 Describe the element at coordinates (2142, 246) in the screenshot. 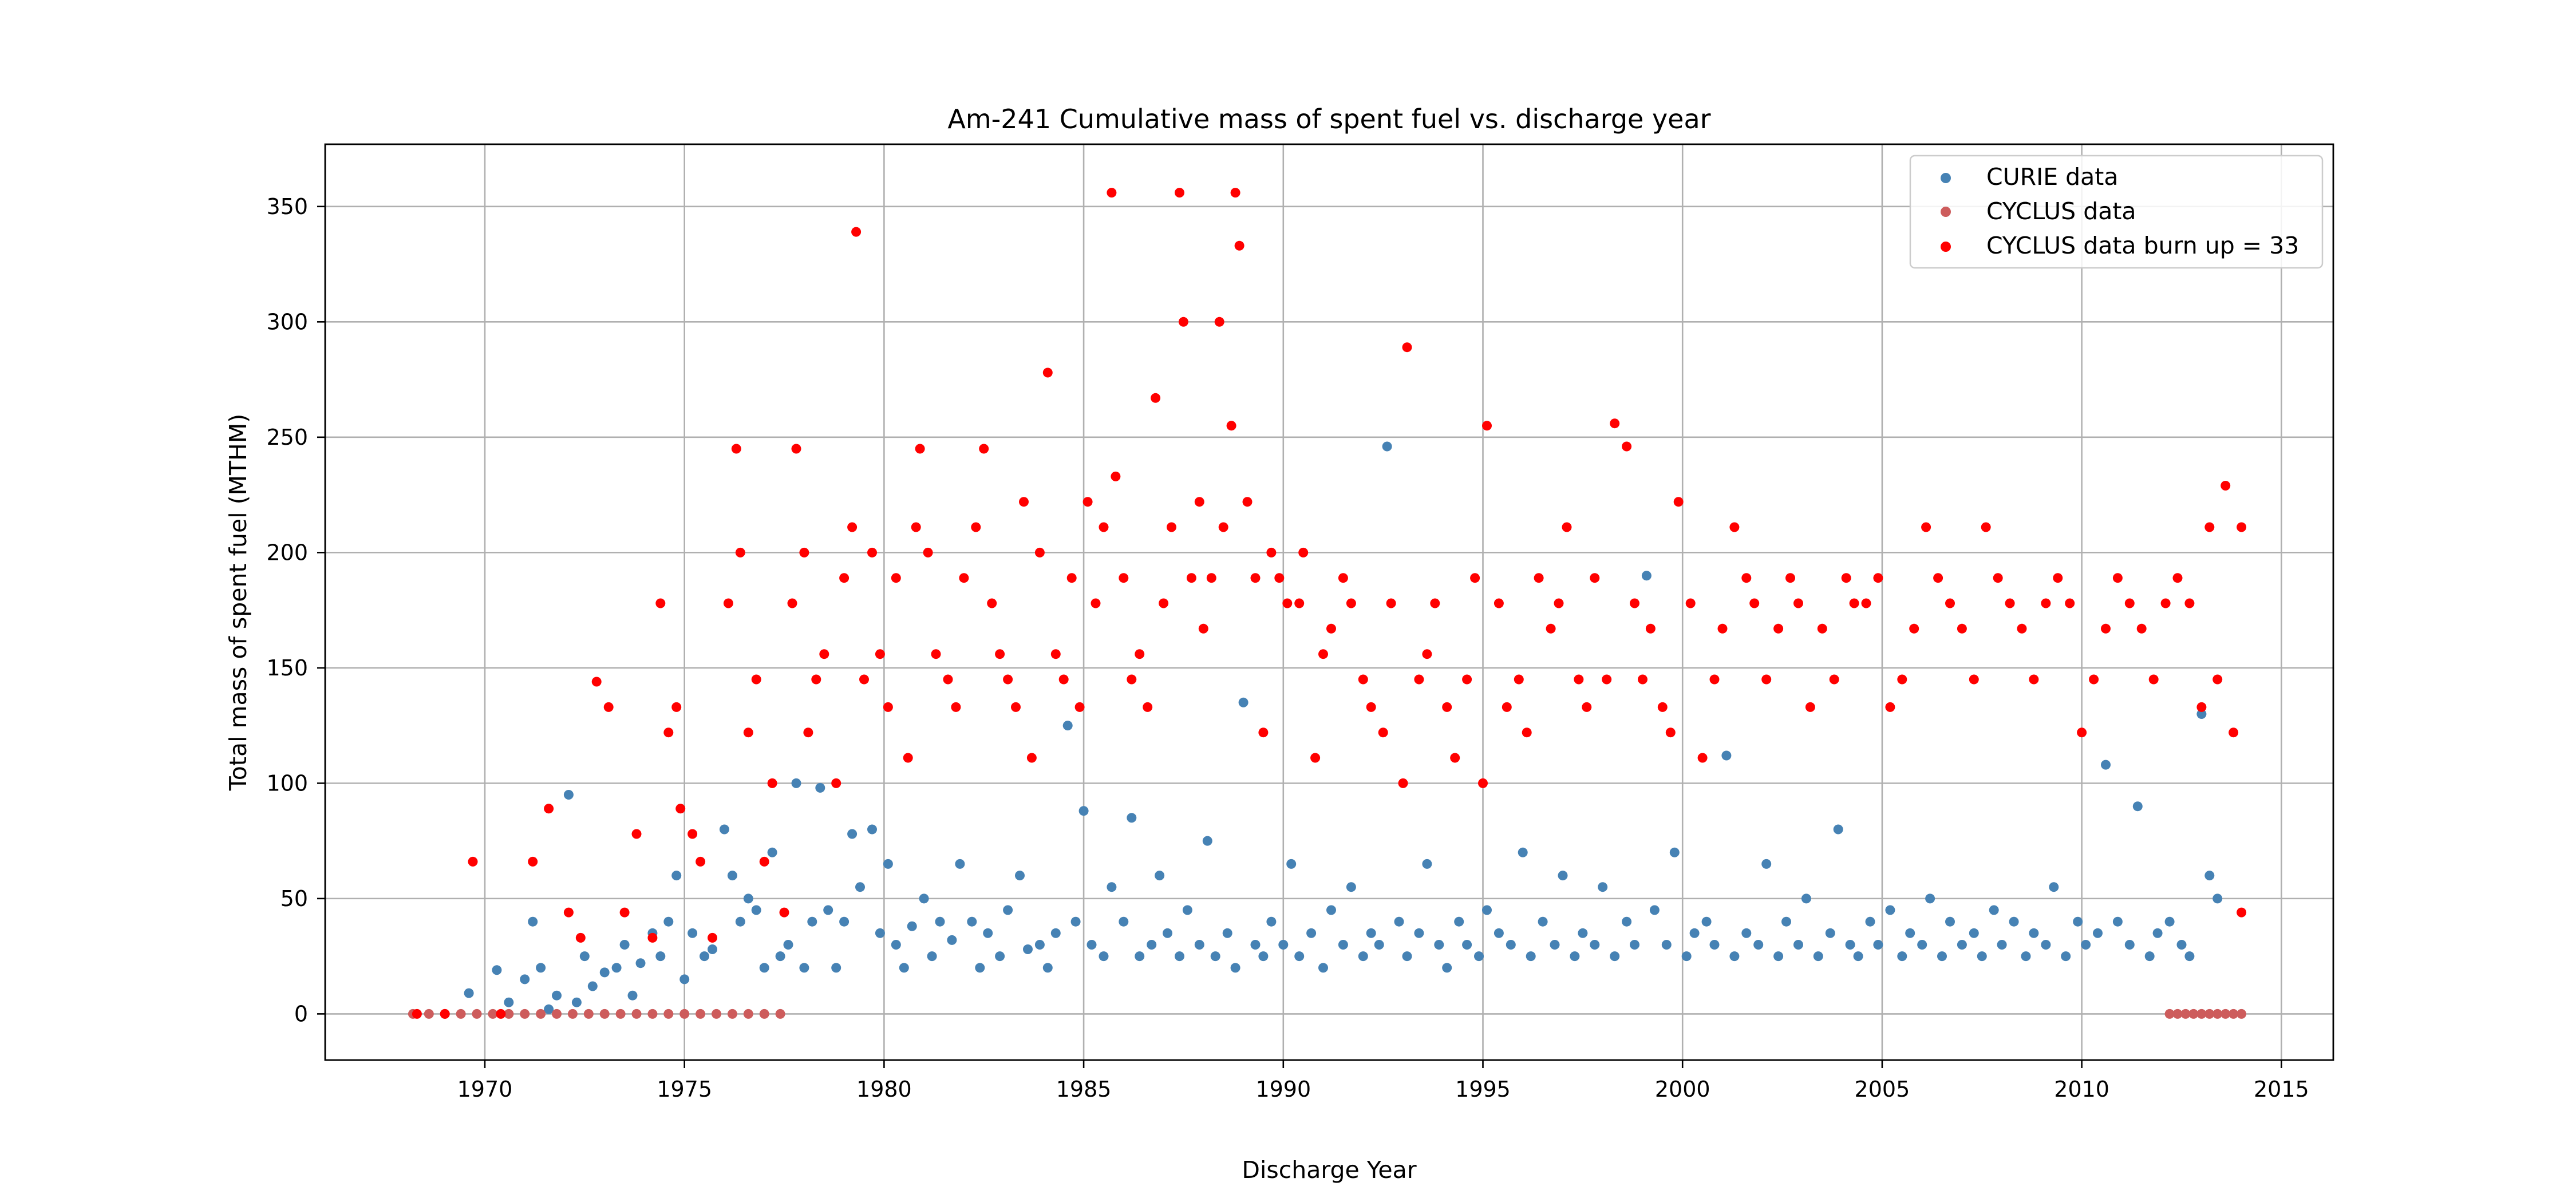

I see `legend-label-cyclus-burnup: CYCLUS data burn up = 33` at that location.